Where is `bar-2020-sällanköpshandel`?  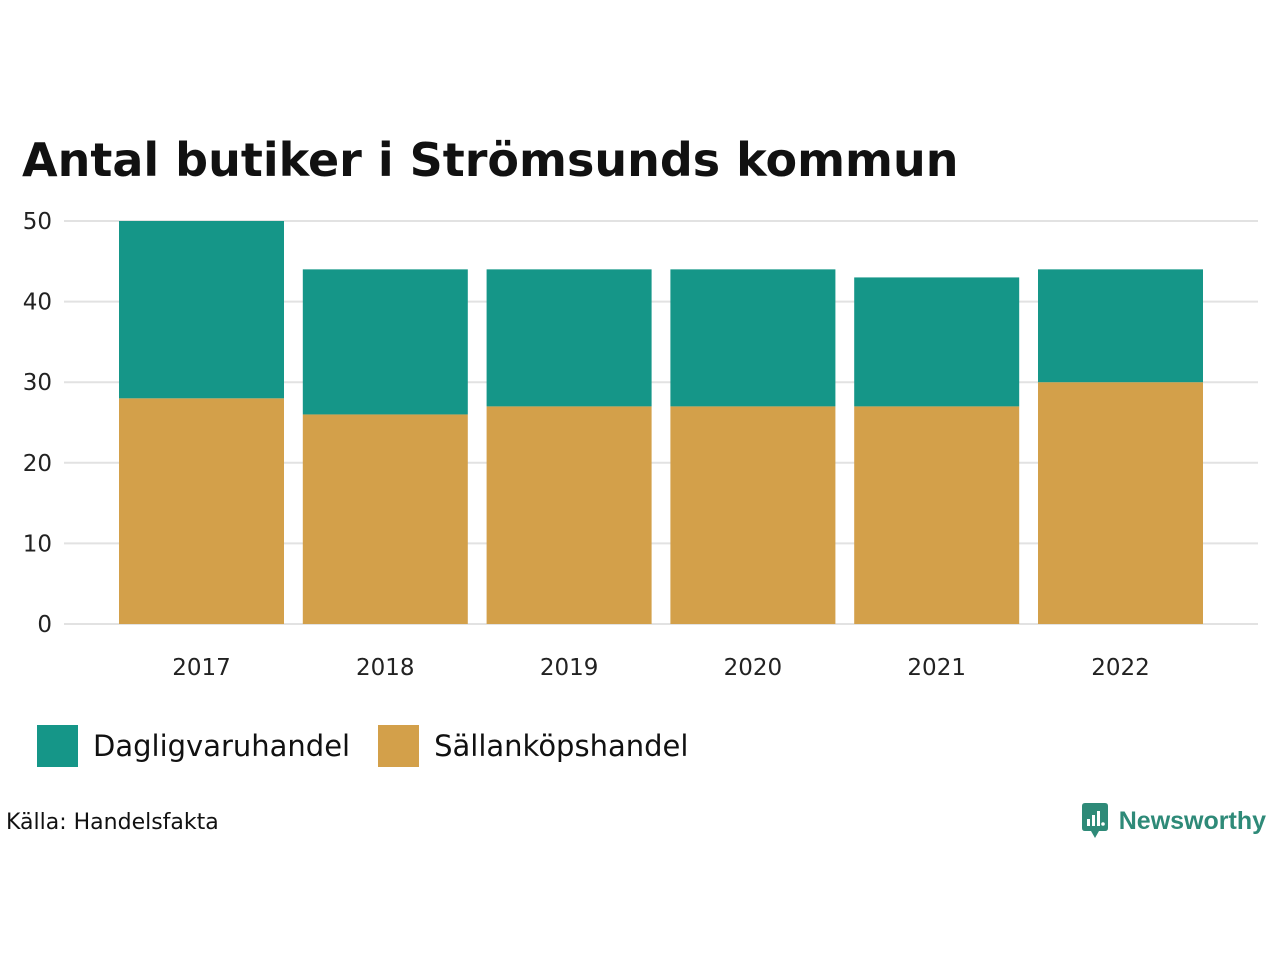 bar-2020-sällanköpshandel is located at coordinates (753, 515).